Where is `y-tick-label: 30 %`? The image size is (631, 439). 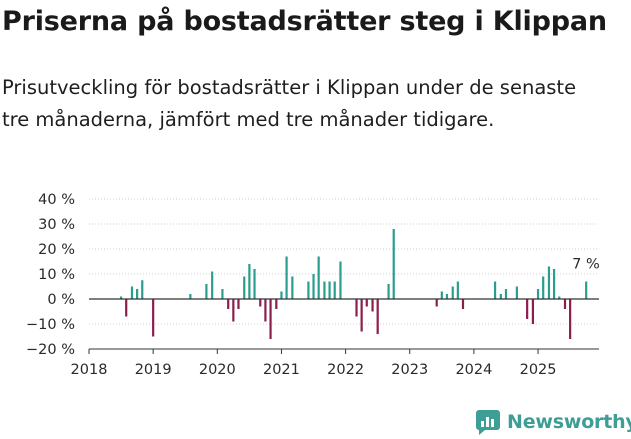
y-tick-label: 30 % is located at coordinates (56, 225).